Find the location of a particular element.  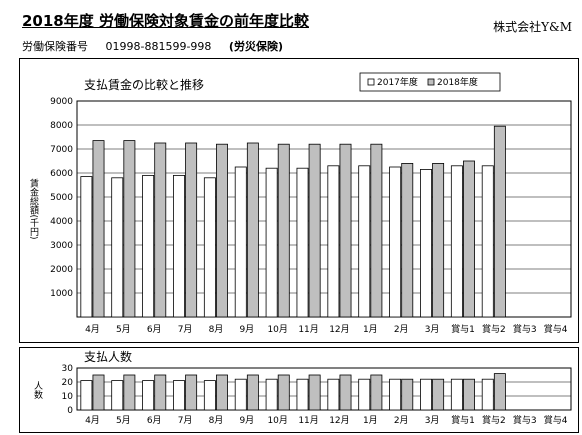

wage-y-tick-label: 4000 is located at coordinates (61, 222).